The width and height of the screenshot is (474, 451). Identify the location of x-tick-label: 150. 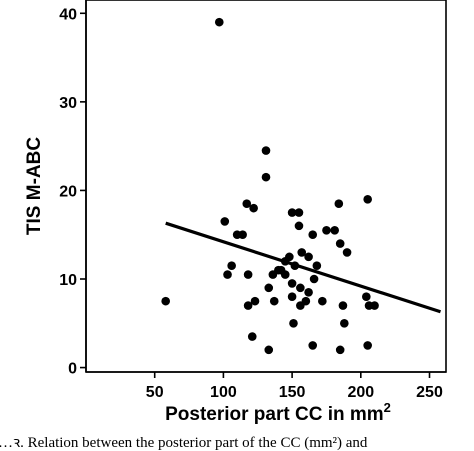
(292, 392).